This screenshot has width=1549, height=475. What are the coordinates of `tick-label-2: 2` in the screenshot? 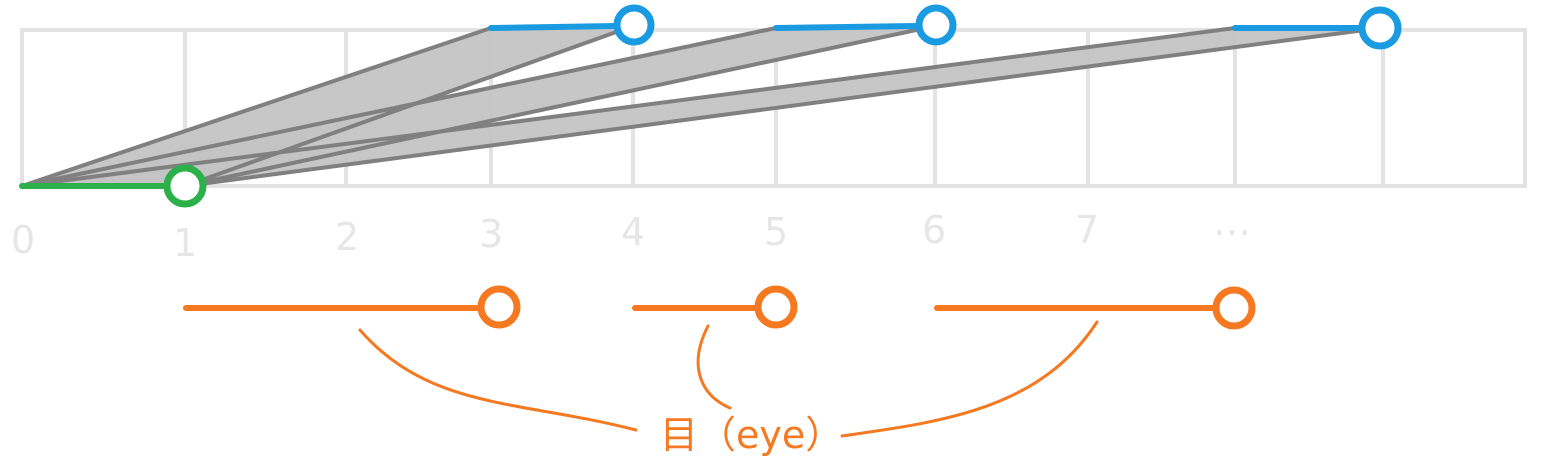 It's located at (347, 237).